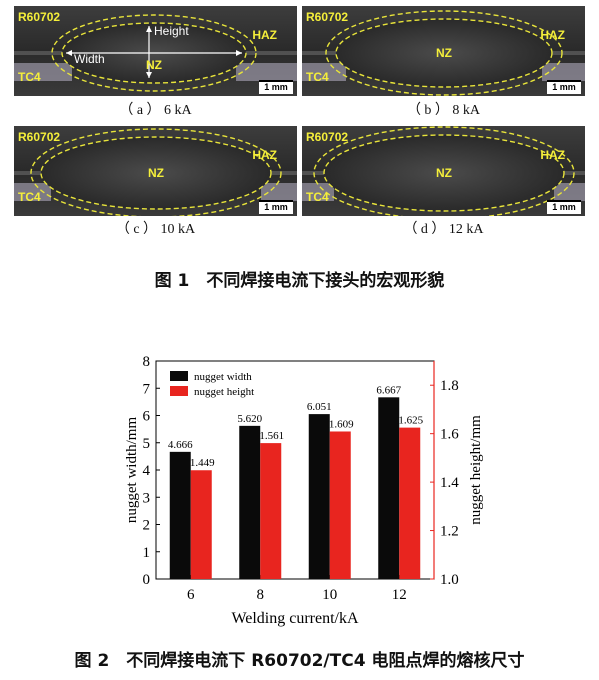 This screenshot has width=599, height=680. Describe the element at coordinates (449, 435) in the screenshot. I see `right-tick-label: 1.6` at that location.